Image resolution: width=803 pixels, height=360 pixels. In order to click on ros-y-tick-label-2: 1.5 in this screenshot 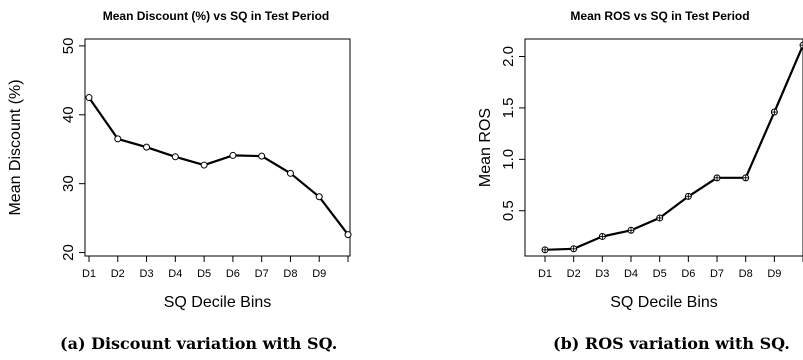, I will do `click(508, 107)`.